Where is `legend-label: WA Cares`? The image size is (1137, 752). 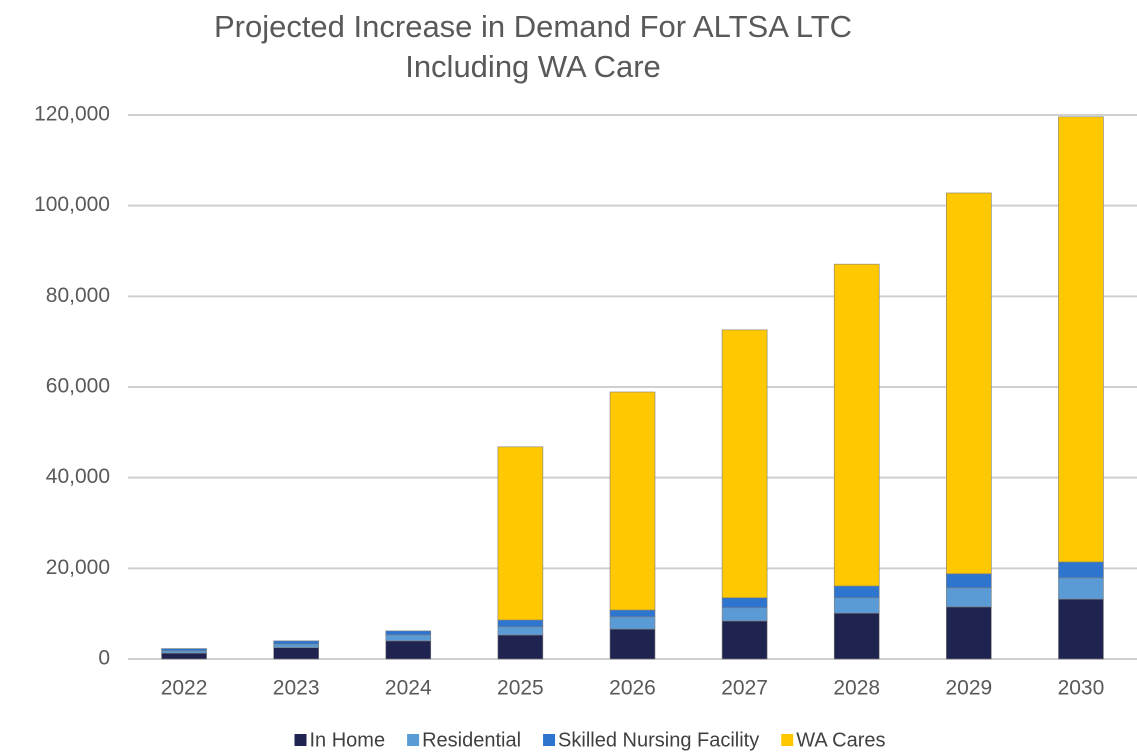
legend-label: WA Cares is located at coordinates (840, 740).